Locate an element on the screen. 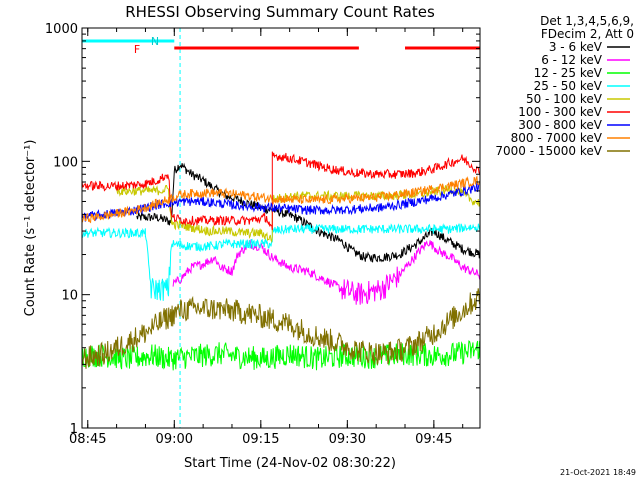 The image size is (640, 480). x-tick-label-1: 09:00 is located at coordinates (174, 439).